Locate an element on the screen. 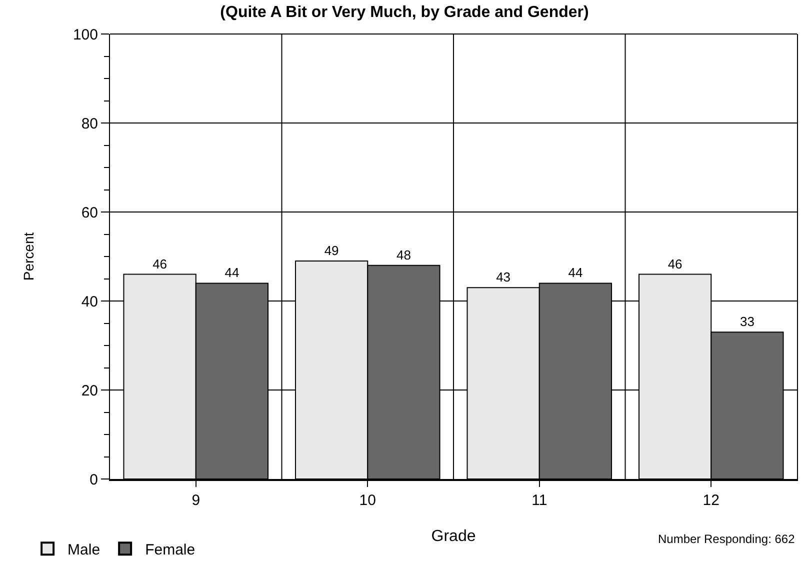  x-tick-label: 10 is located at coordinates (367, 500).